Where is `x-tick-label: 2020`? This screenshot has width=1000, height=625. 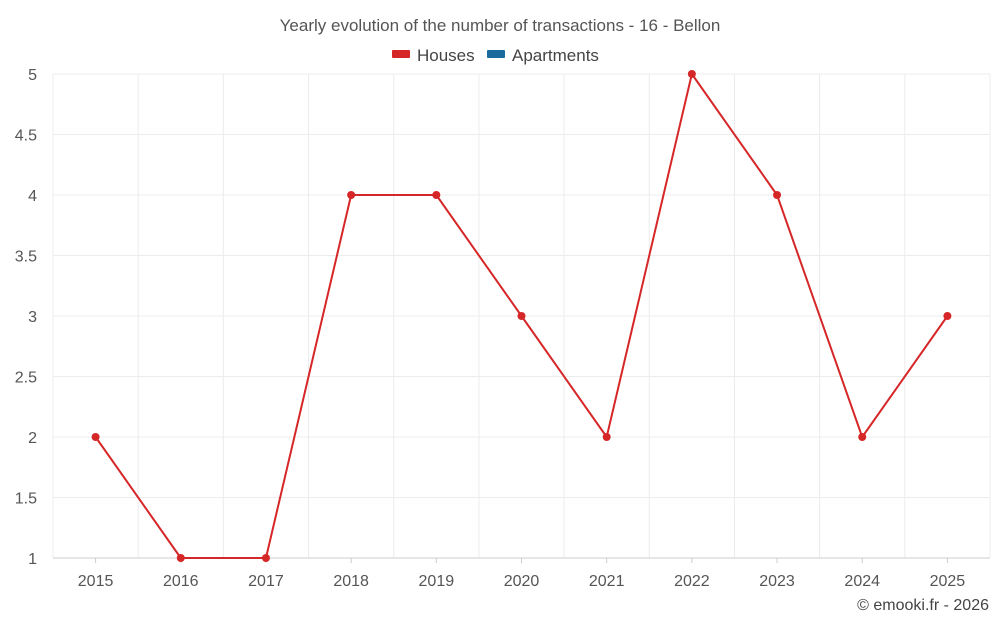 x-tick-label: 2020 is located at coordinates (522, 581).